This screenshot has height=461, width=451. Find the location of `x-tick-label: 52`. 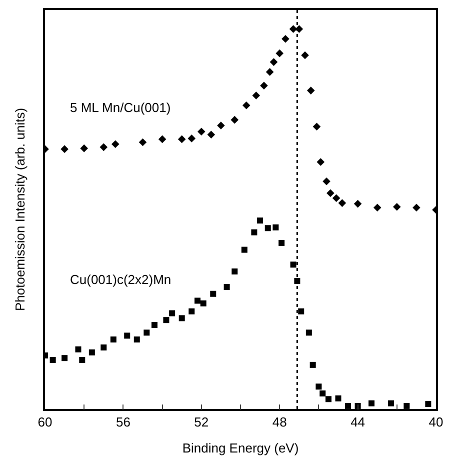

x-tick-label: 52 is located at coordinates (201, 422).